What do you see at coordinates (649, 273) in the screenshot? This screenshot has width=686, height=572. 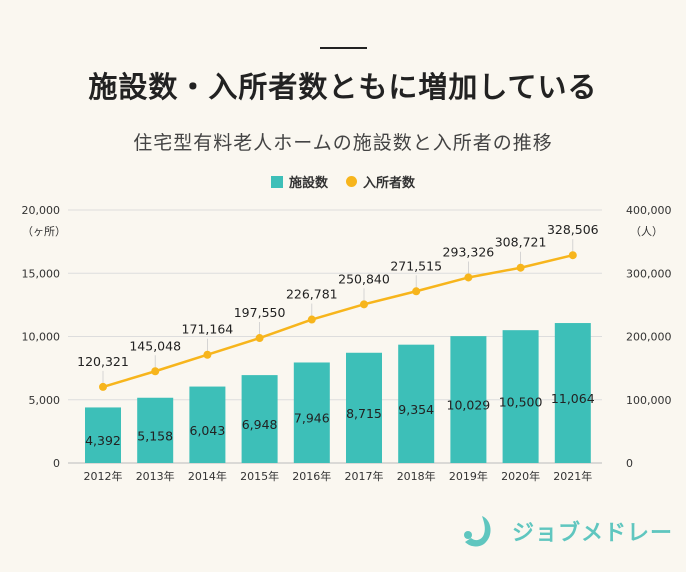 I see `y-right-tick-label: 300,000` at bounding box center [649, 273].